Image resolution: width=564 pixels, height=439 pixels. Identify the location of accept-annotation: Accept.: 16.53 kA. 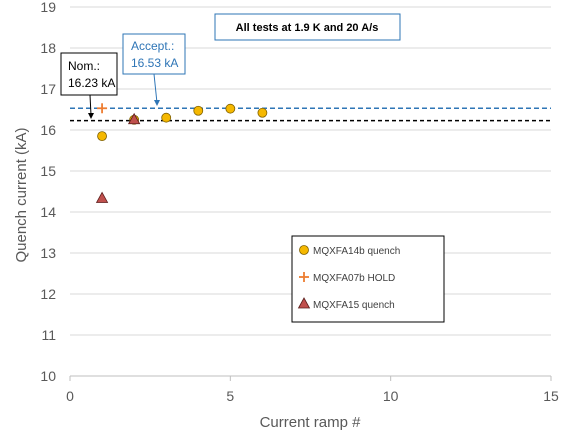
(154, 69).